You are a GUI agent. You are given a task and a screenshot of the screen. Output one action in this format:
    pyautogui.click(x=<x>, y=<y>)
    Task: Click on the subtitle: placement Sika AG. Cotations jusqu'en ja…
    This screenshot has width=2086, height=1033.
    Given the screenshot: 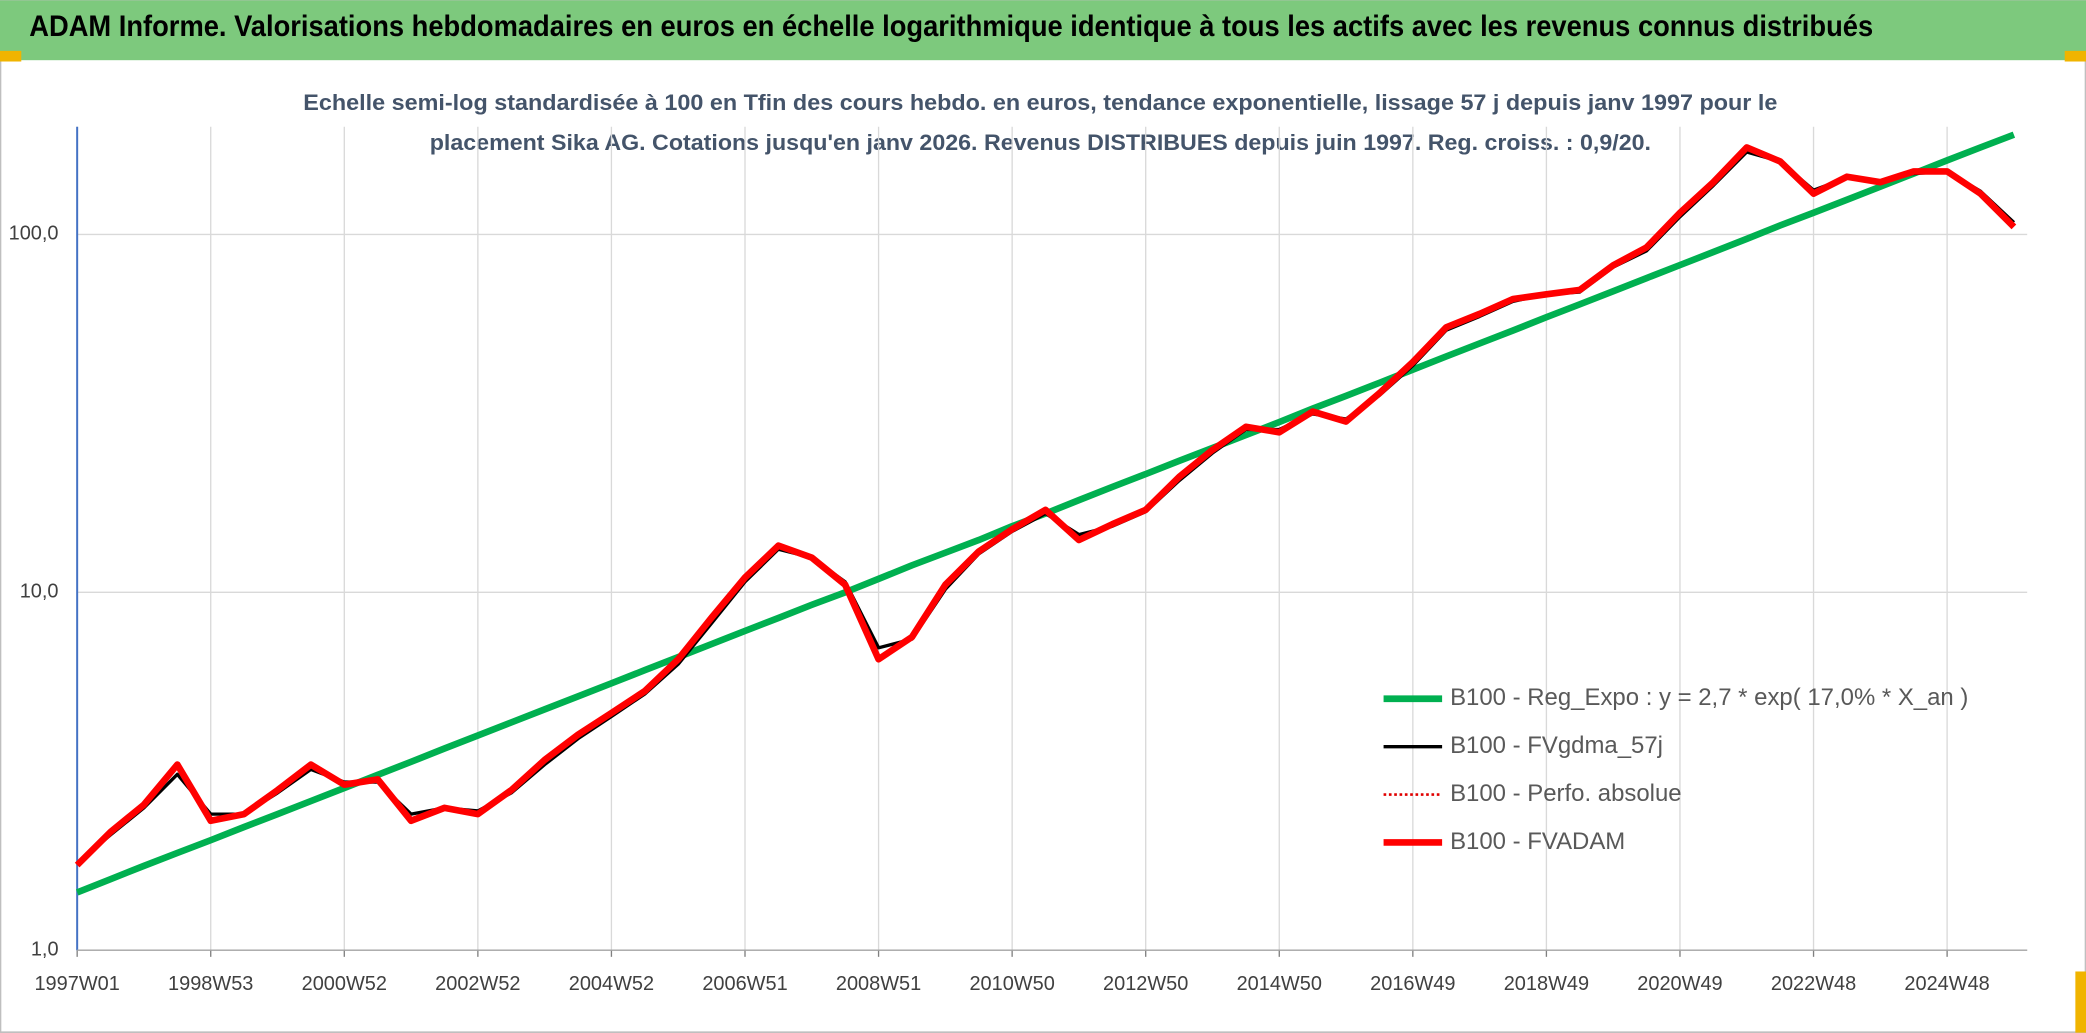 What is the action you would take?
    pyautogui.click(x=1040, y=142)
    